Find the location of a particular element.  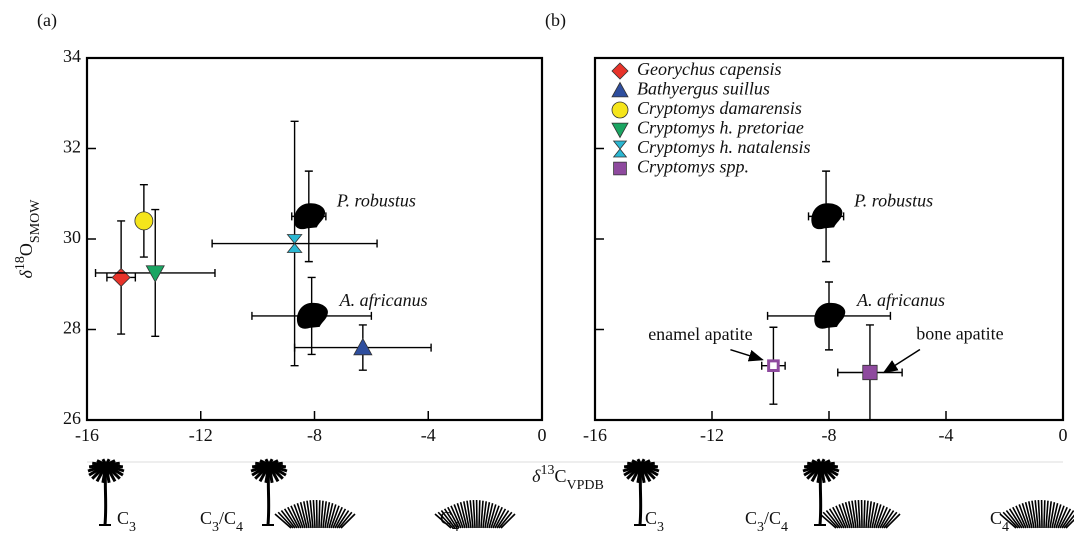

vegetation-label-part: 4 is located at coordinates (784, 526).